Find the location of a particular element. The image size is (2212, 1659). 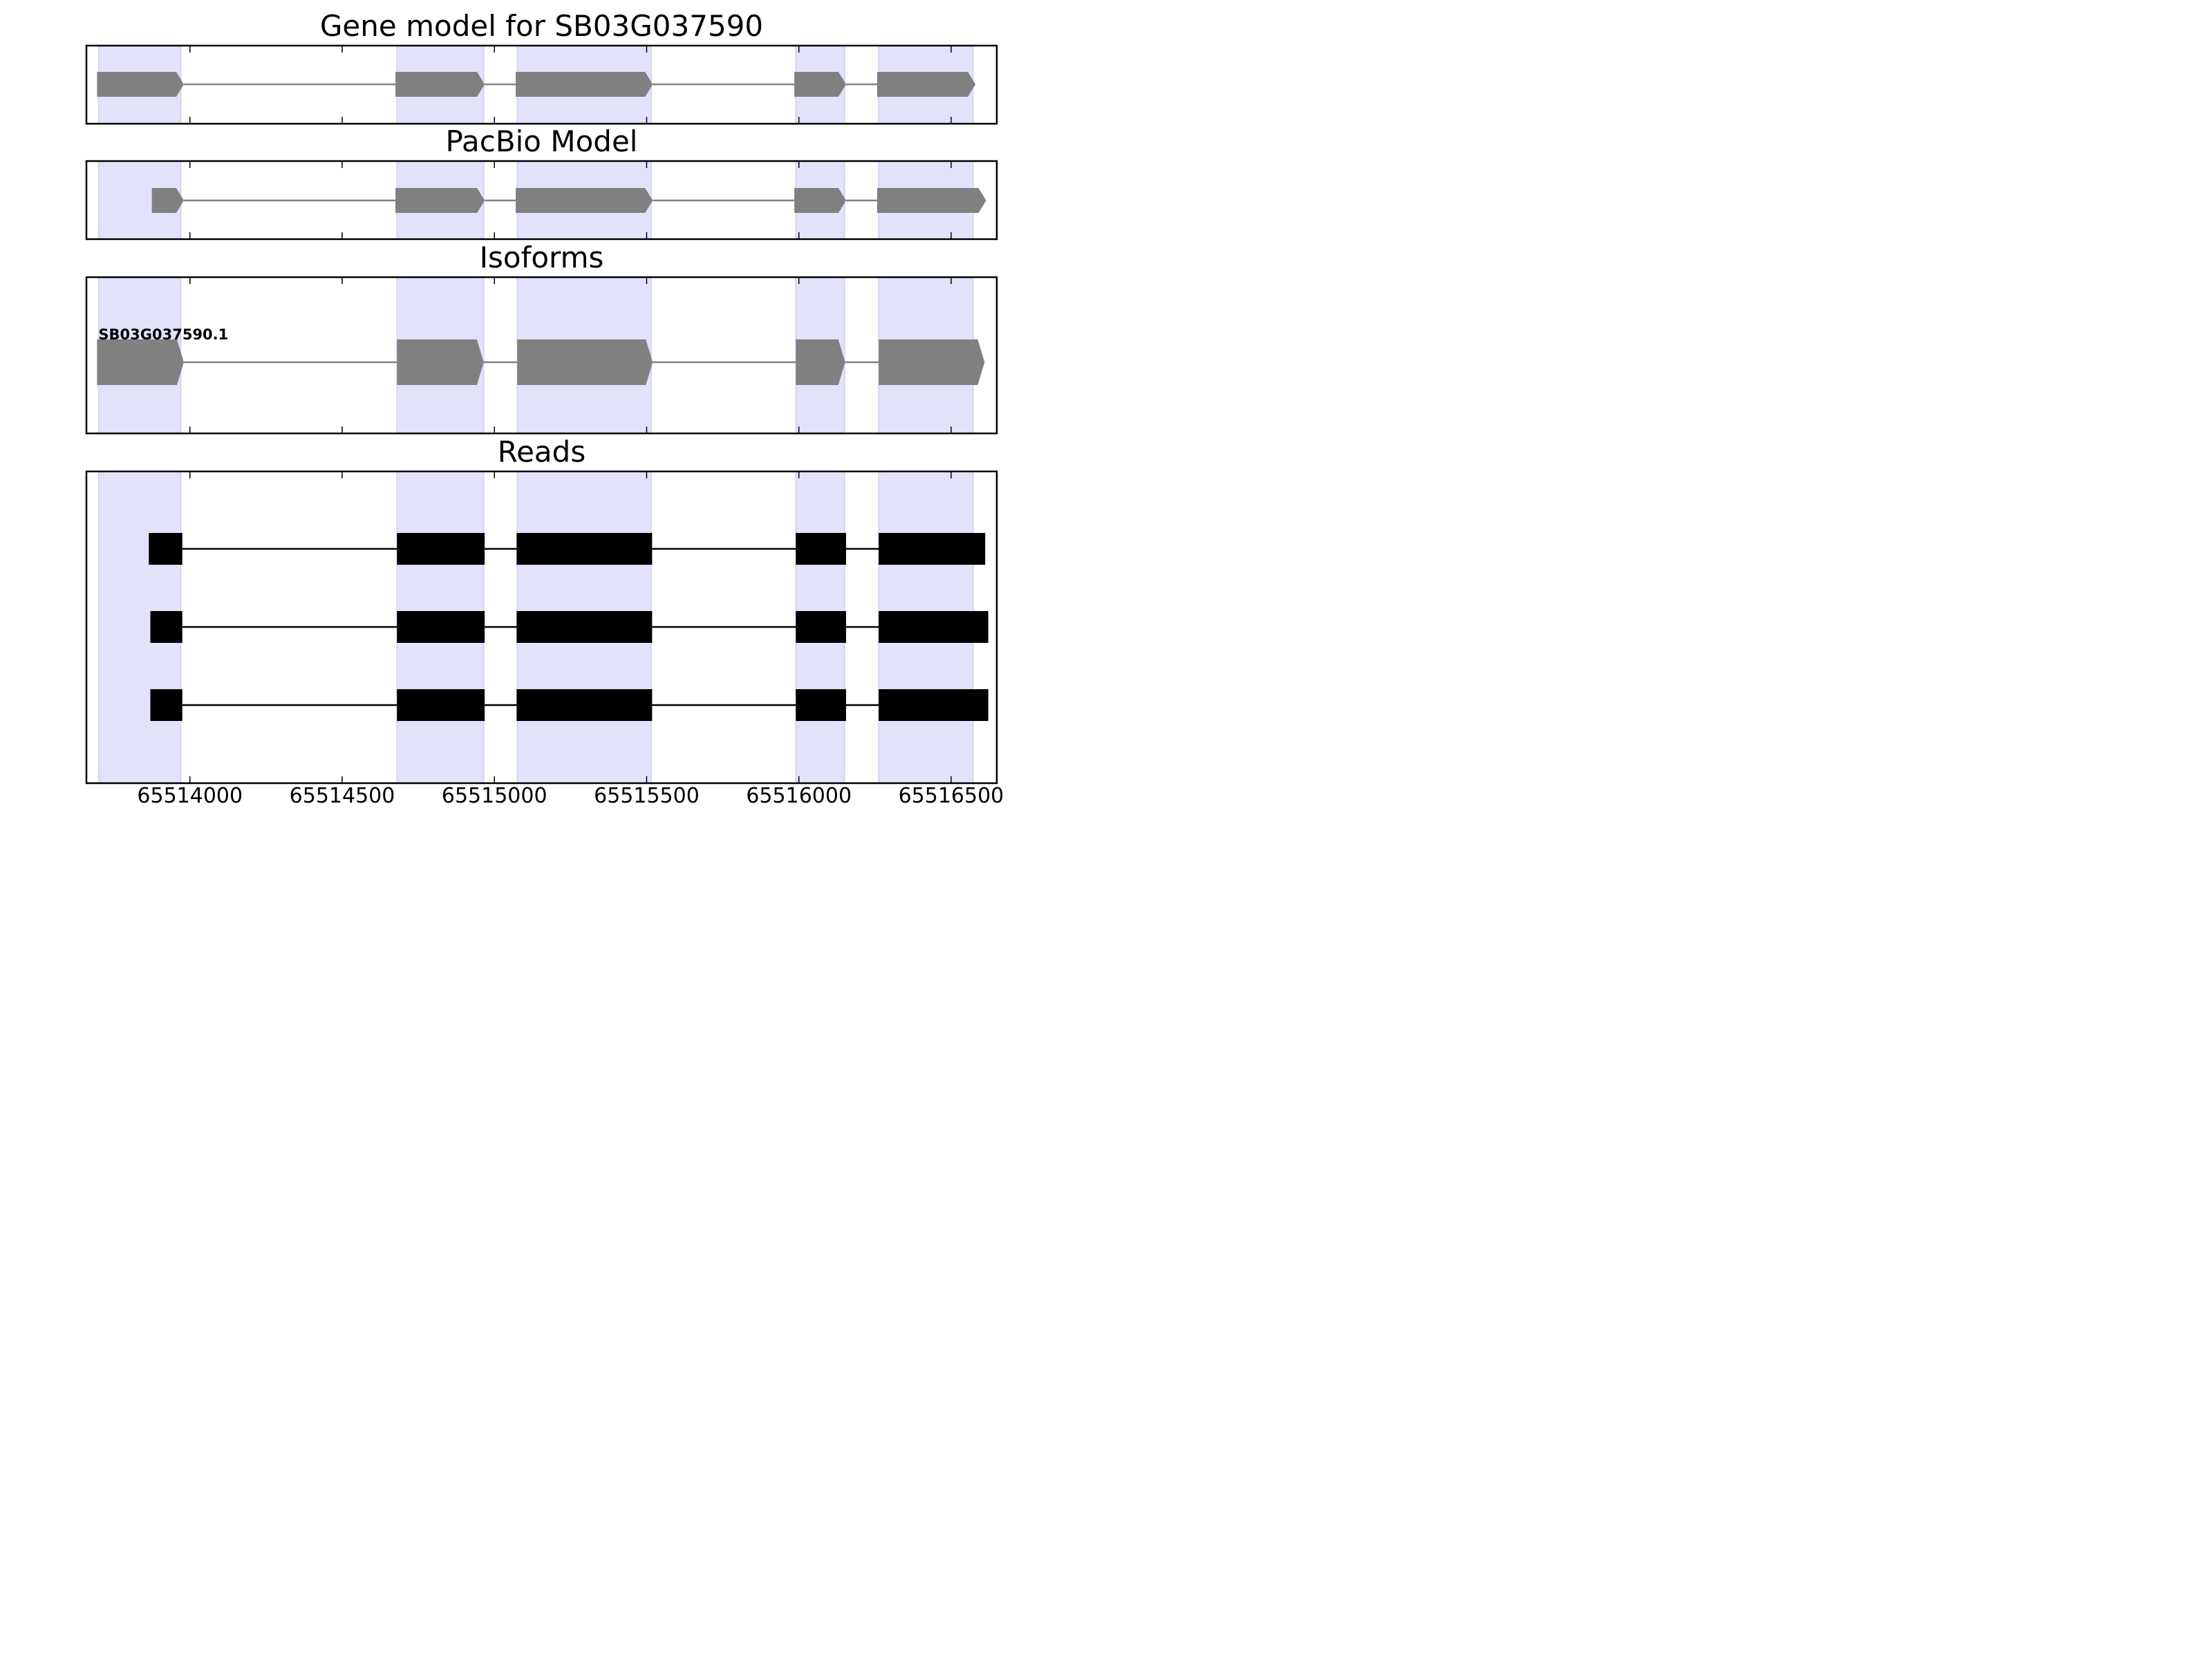

panel-title: PacBio Model is located at coordinates (542, 141).